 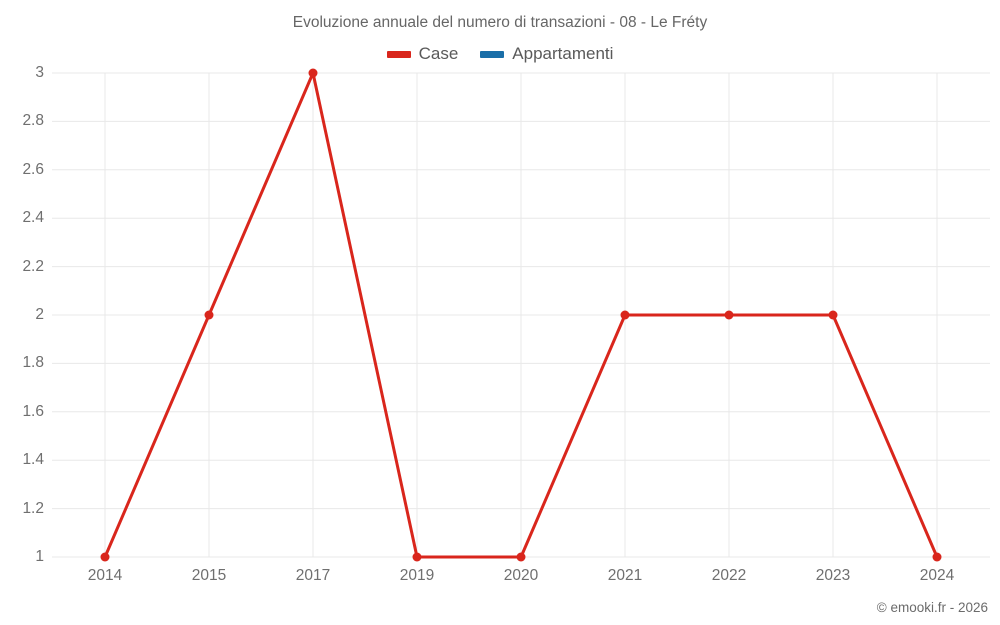 What do you see at coordinates (33, 508) in the screenshot?
I see `y-tick-label: 1.2` at bounding box center [33, 508].